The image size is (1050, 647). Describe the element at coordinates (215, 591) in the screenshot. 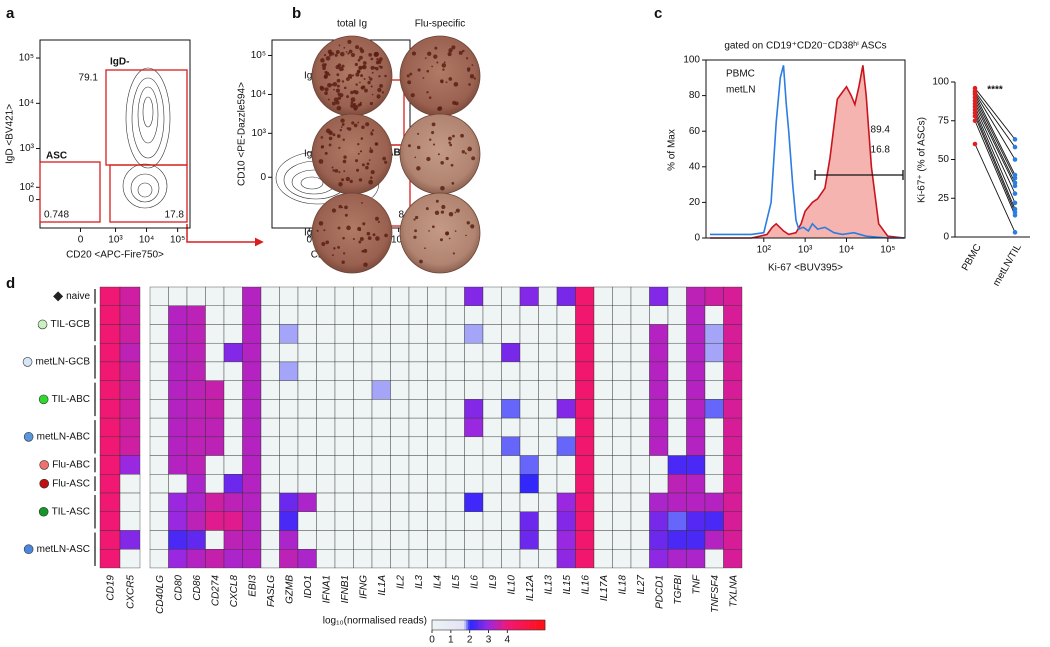

I see `gene-label: CD274` at that location.